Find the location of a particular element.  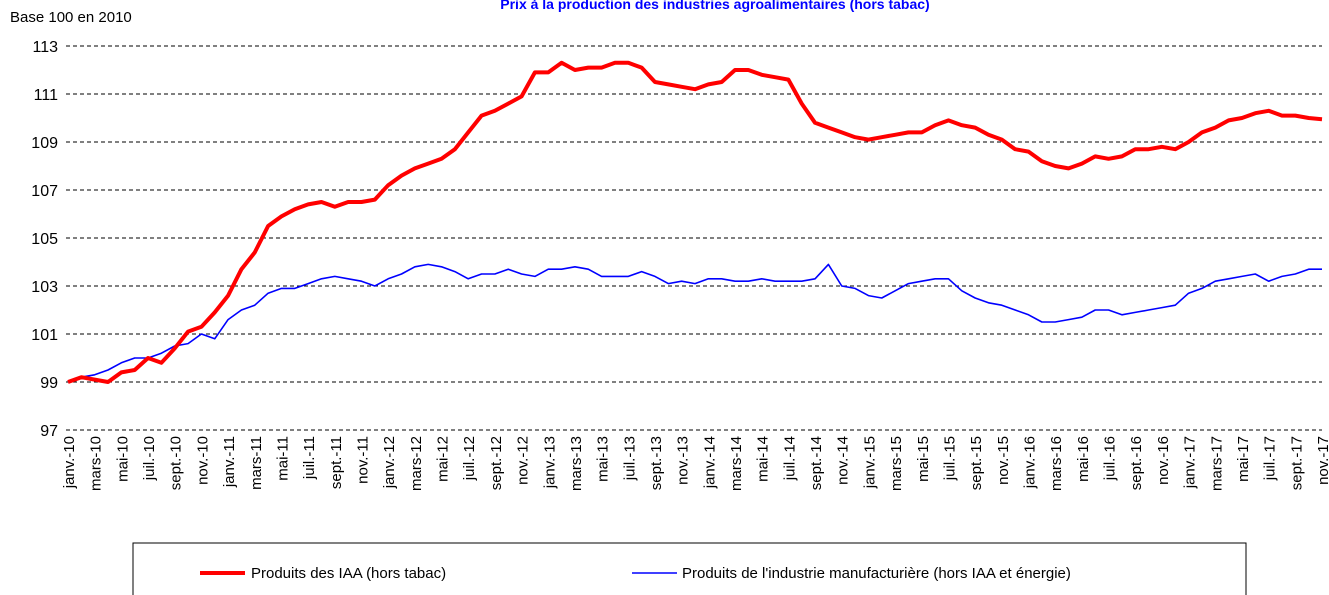

y-tick-label: 113 is located at coordinates (45, 47).